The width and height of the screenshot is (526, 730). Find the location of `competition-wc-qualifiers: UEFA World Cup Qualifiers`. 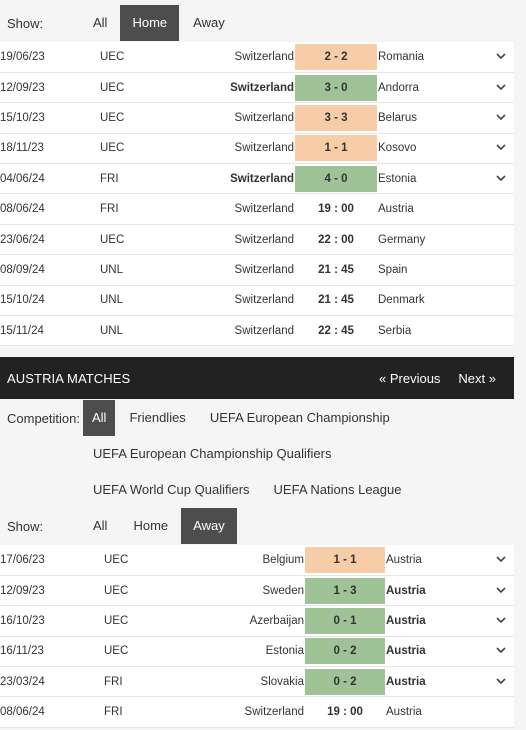

competition-wc-qualifiers: UEFA World Cup Qualifiers is located at coordinates (171, 489).